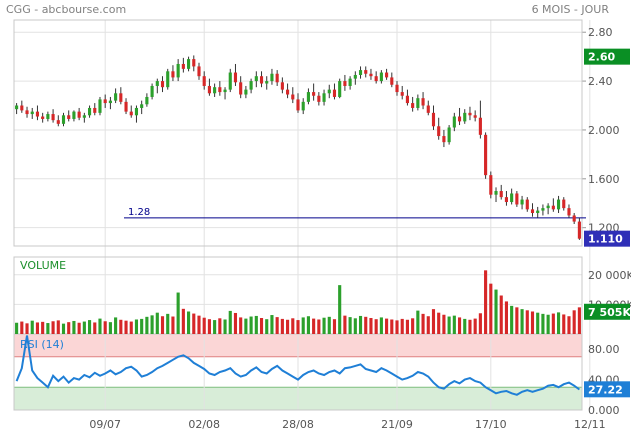  Describe the element at coordinates (609, 312) in the screenshot. I see `volume-tag-label: 7 505K` at that location.